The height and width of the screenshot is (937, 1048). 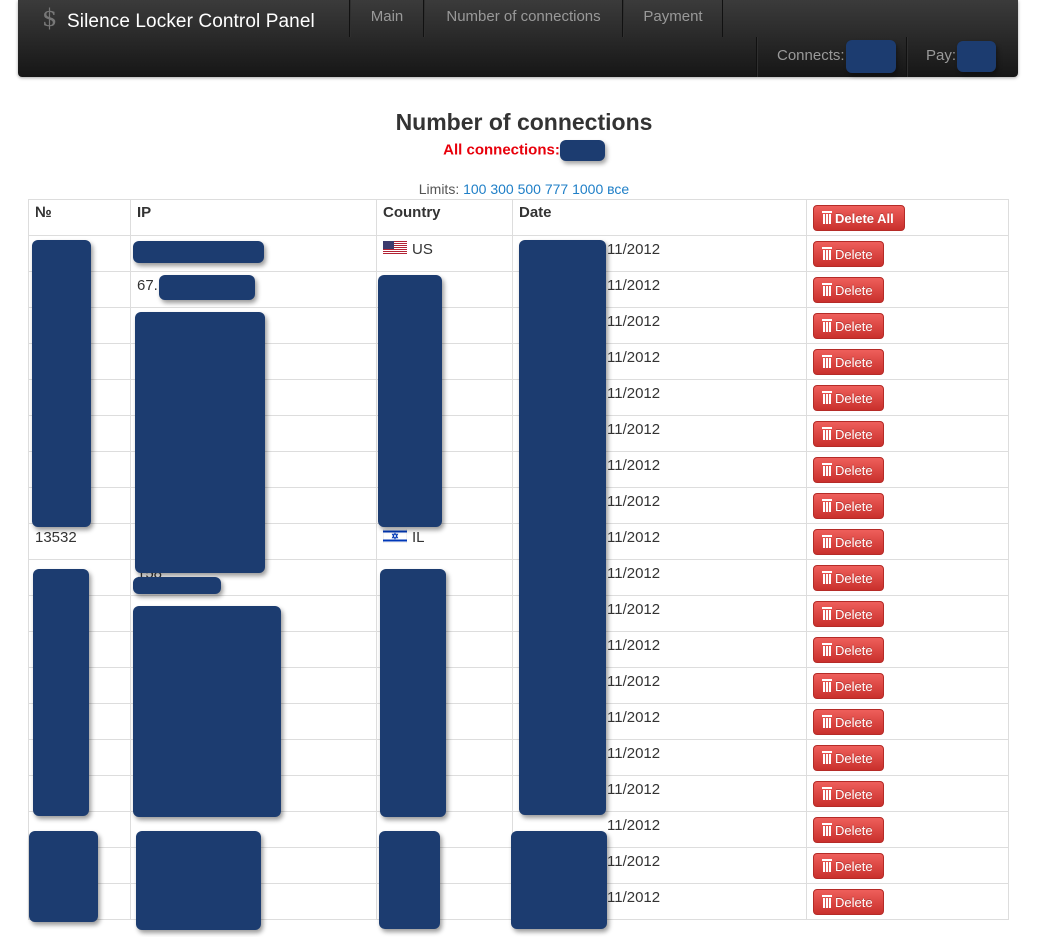 What do you see at coordinates (529, 189) in the screenshot?
I see `limit-500-link: 500` at bounding box center [529, 189].